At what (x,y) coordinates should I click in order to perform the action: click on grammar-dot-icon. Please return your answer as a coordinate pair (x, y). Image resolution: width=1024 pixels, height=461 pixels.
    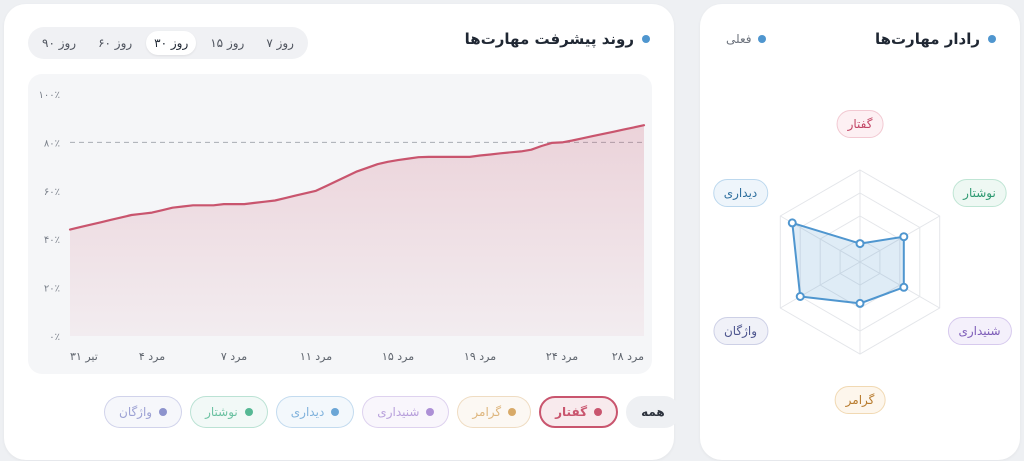
    Looking at the image, I should click on (512, 412).